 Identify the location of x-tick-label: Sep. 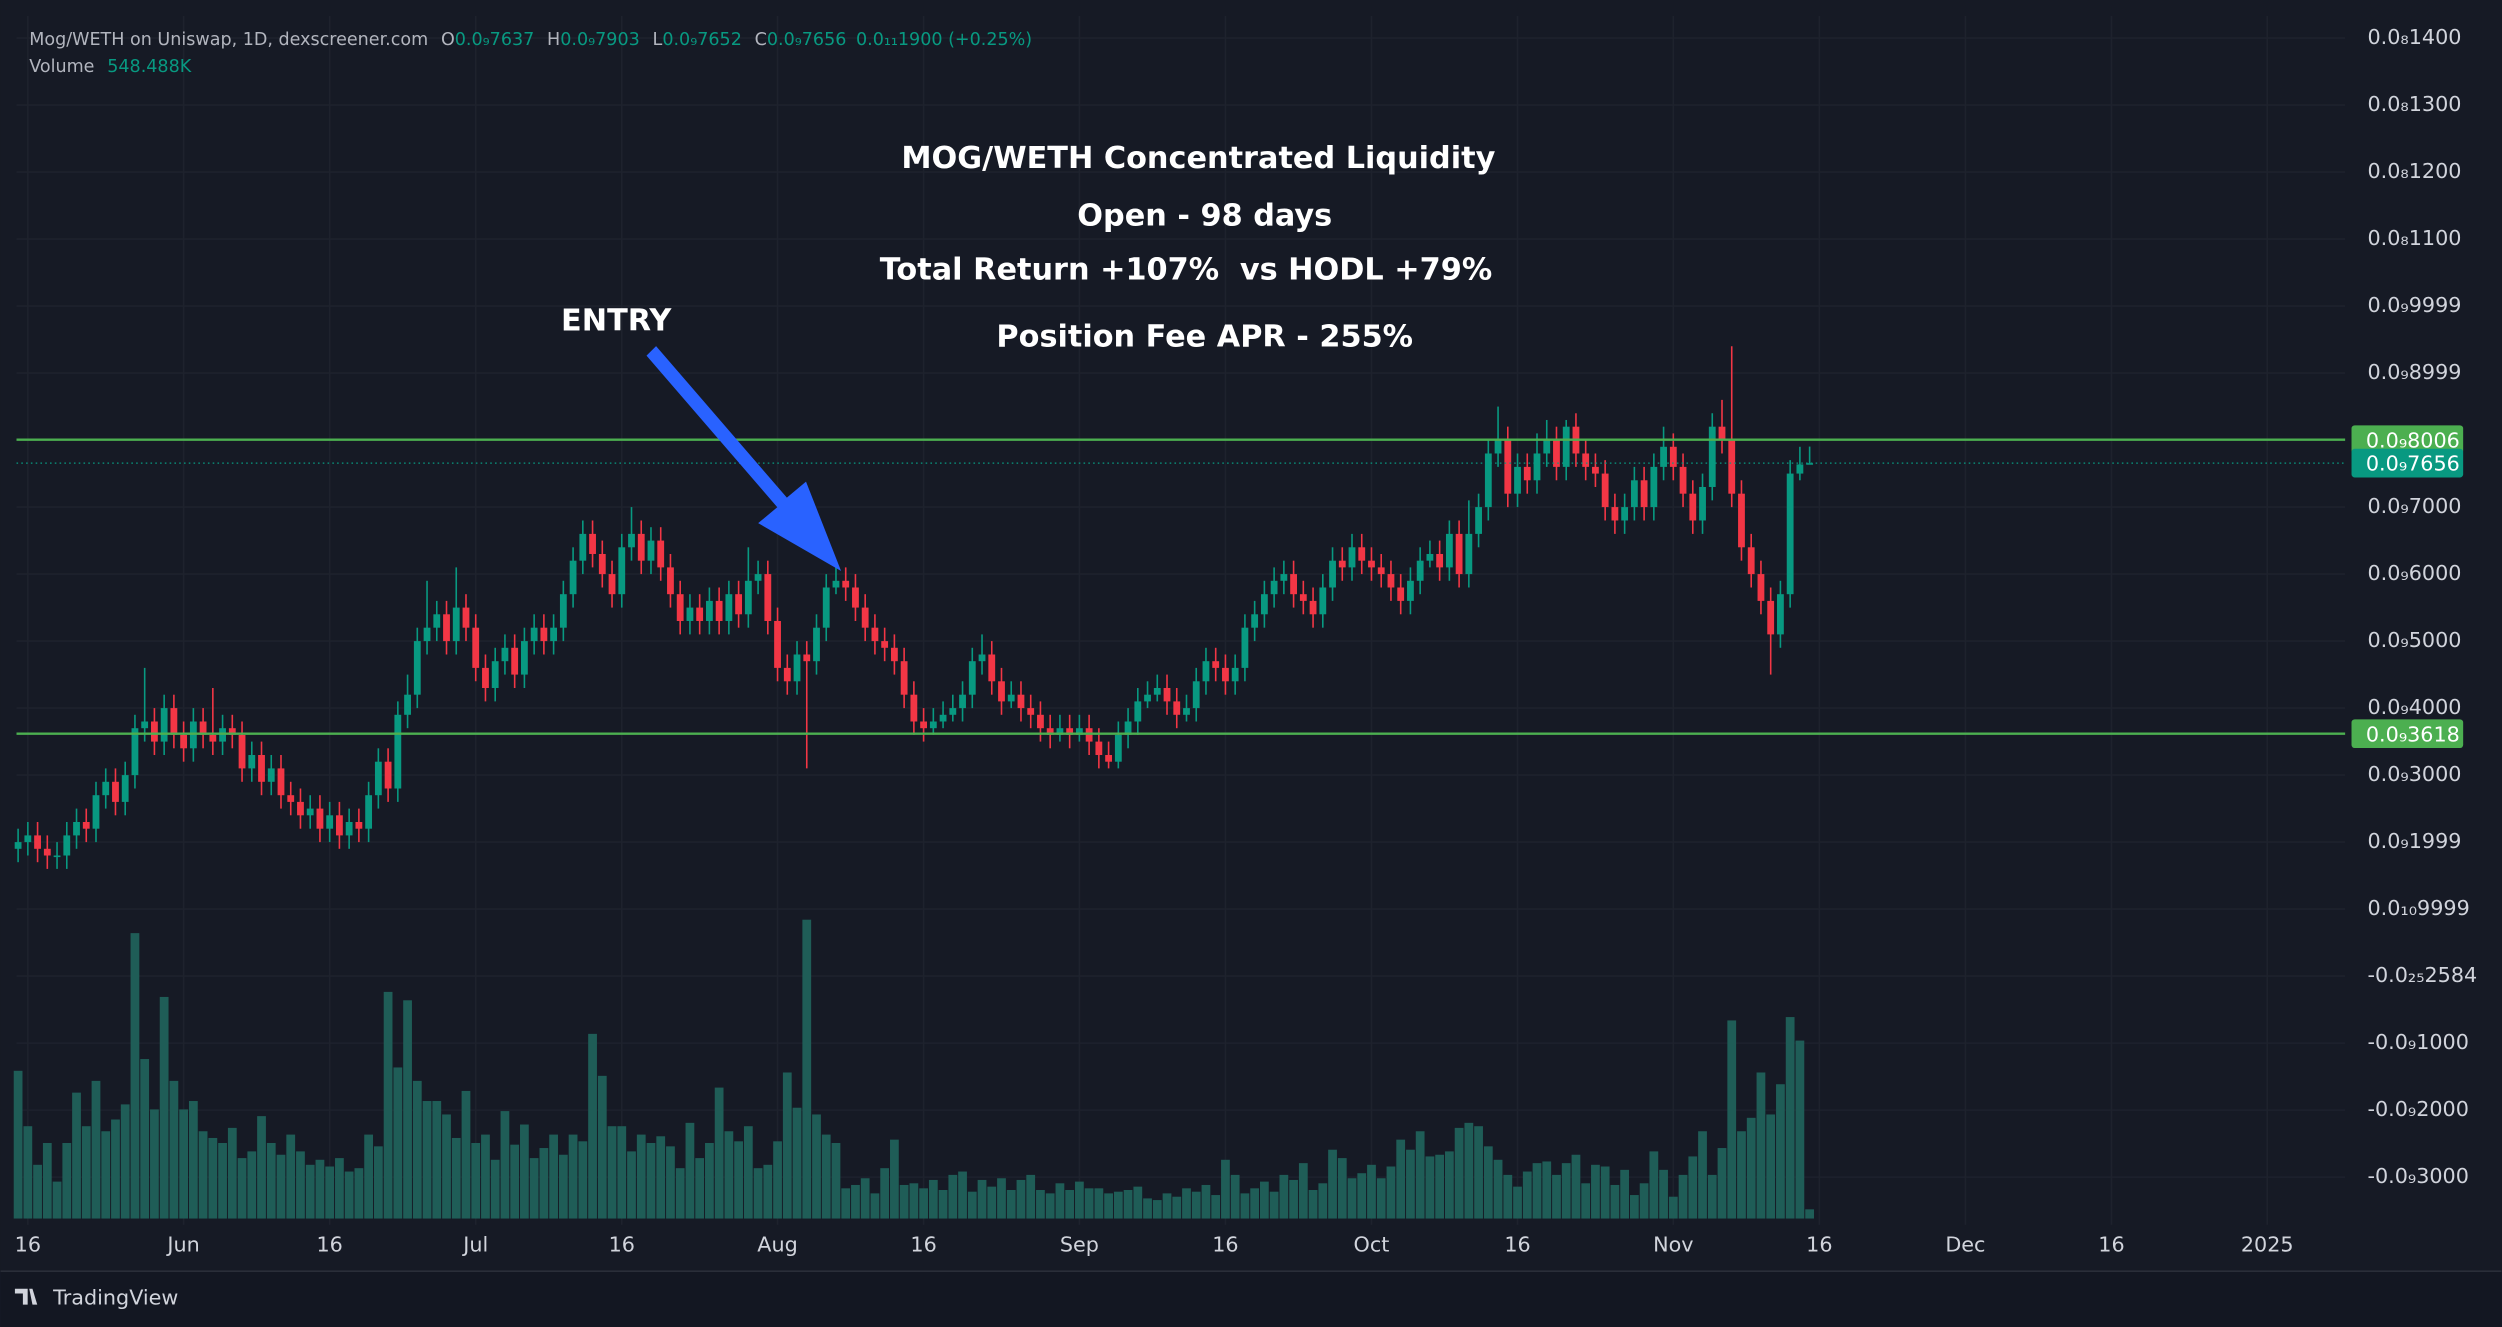
(1079, 1245).